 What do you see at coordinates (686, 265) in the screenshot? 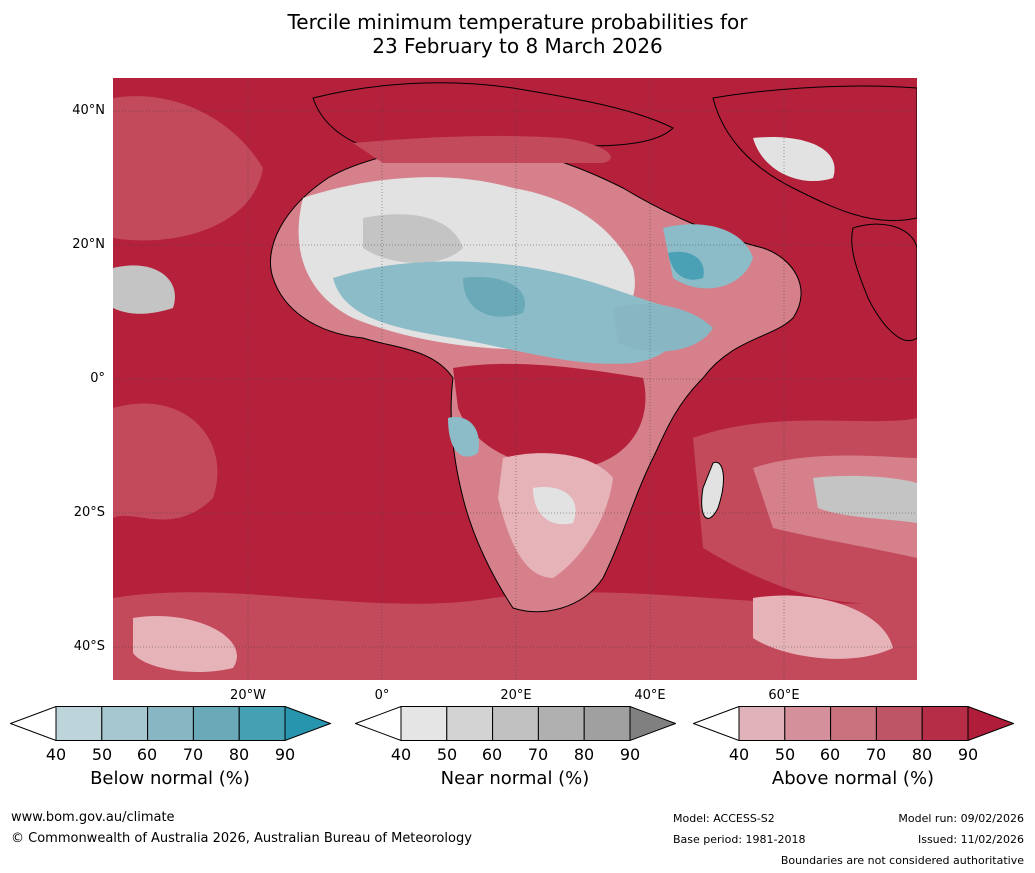
I see `arabia-below-dark` at bounding box center [686, 265].